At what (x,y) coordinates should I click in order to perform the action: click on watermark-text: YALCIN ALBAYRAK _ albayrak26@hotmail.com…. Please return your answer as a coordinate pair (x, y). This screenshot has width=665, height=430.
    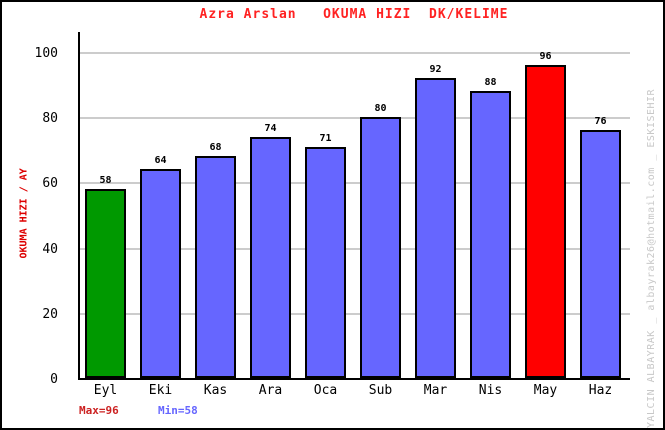
    Looking at the image, I should click on (651, 258).